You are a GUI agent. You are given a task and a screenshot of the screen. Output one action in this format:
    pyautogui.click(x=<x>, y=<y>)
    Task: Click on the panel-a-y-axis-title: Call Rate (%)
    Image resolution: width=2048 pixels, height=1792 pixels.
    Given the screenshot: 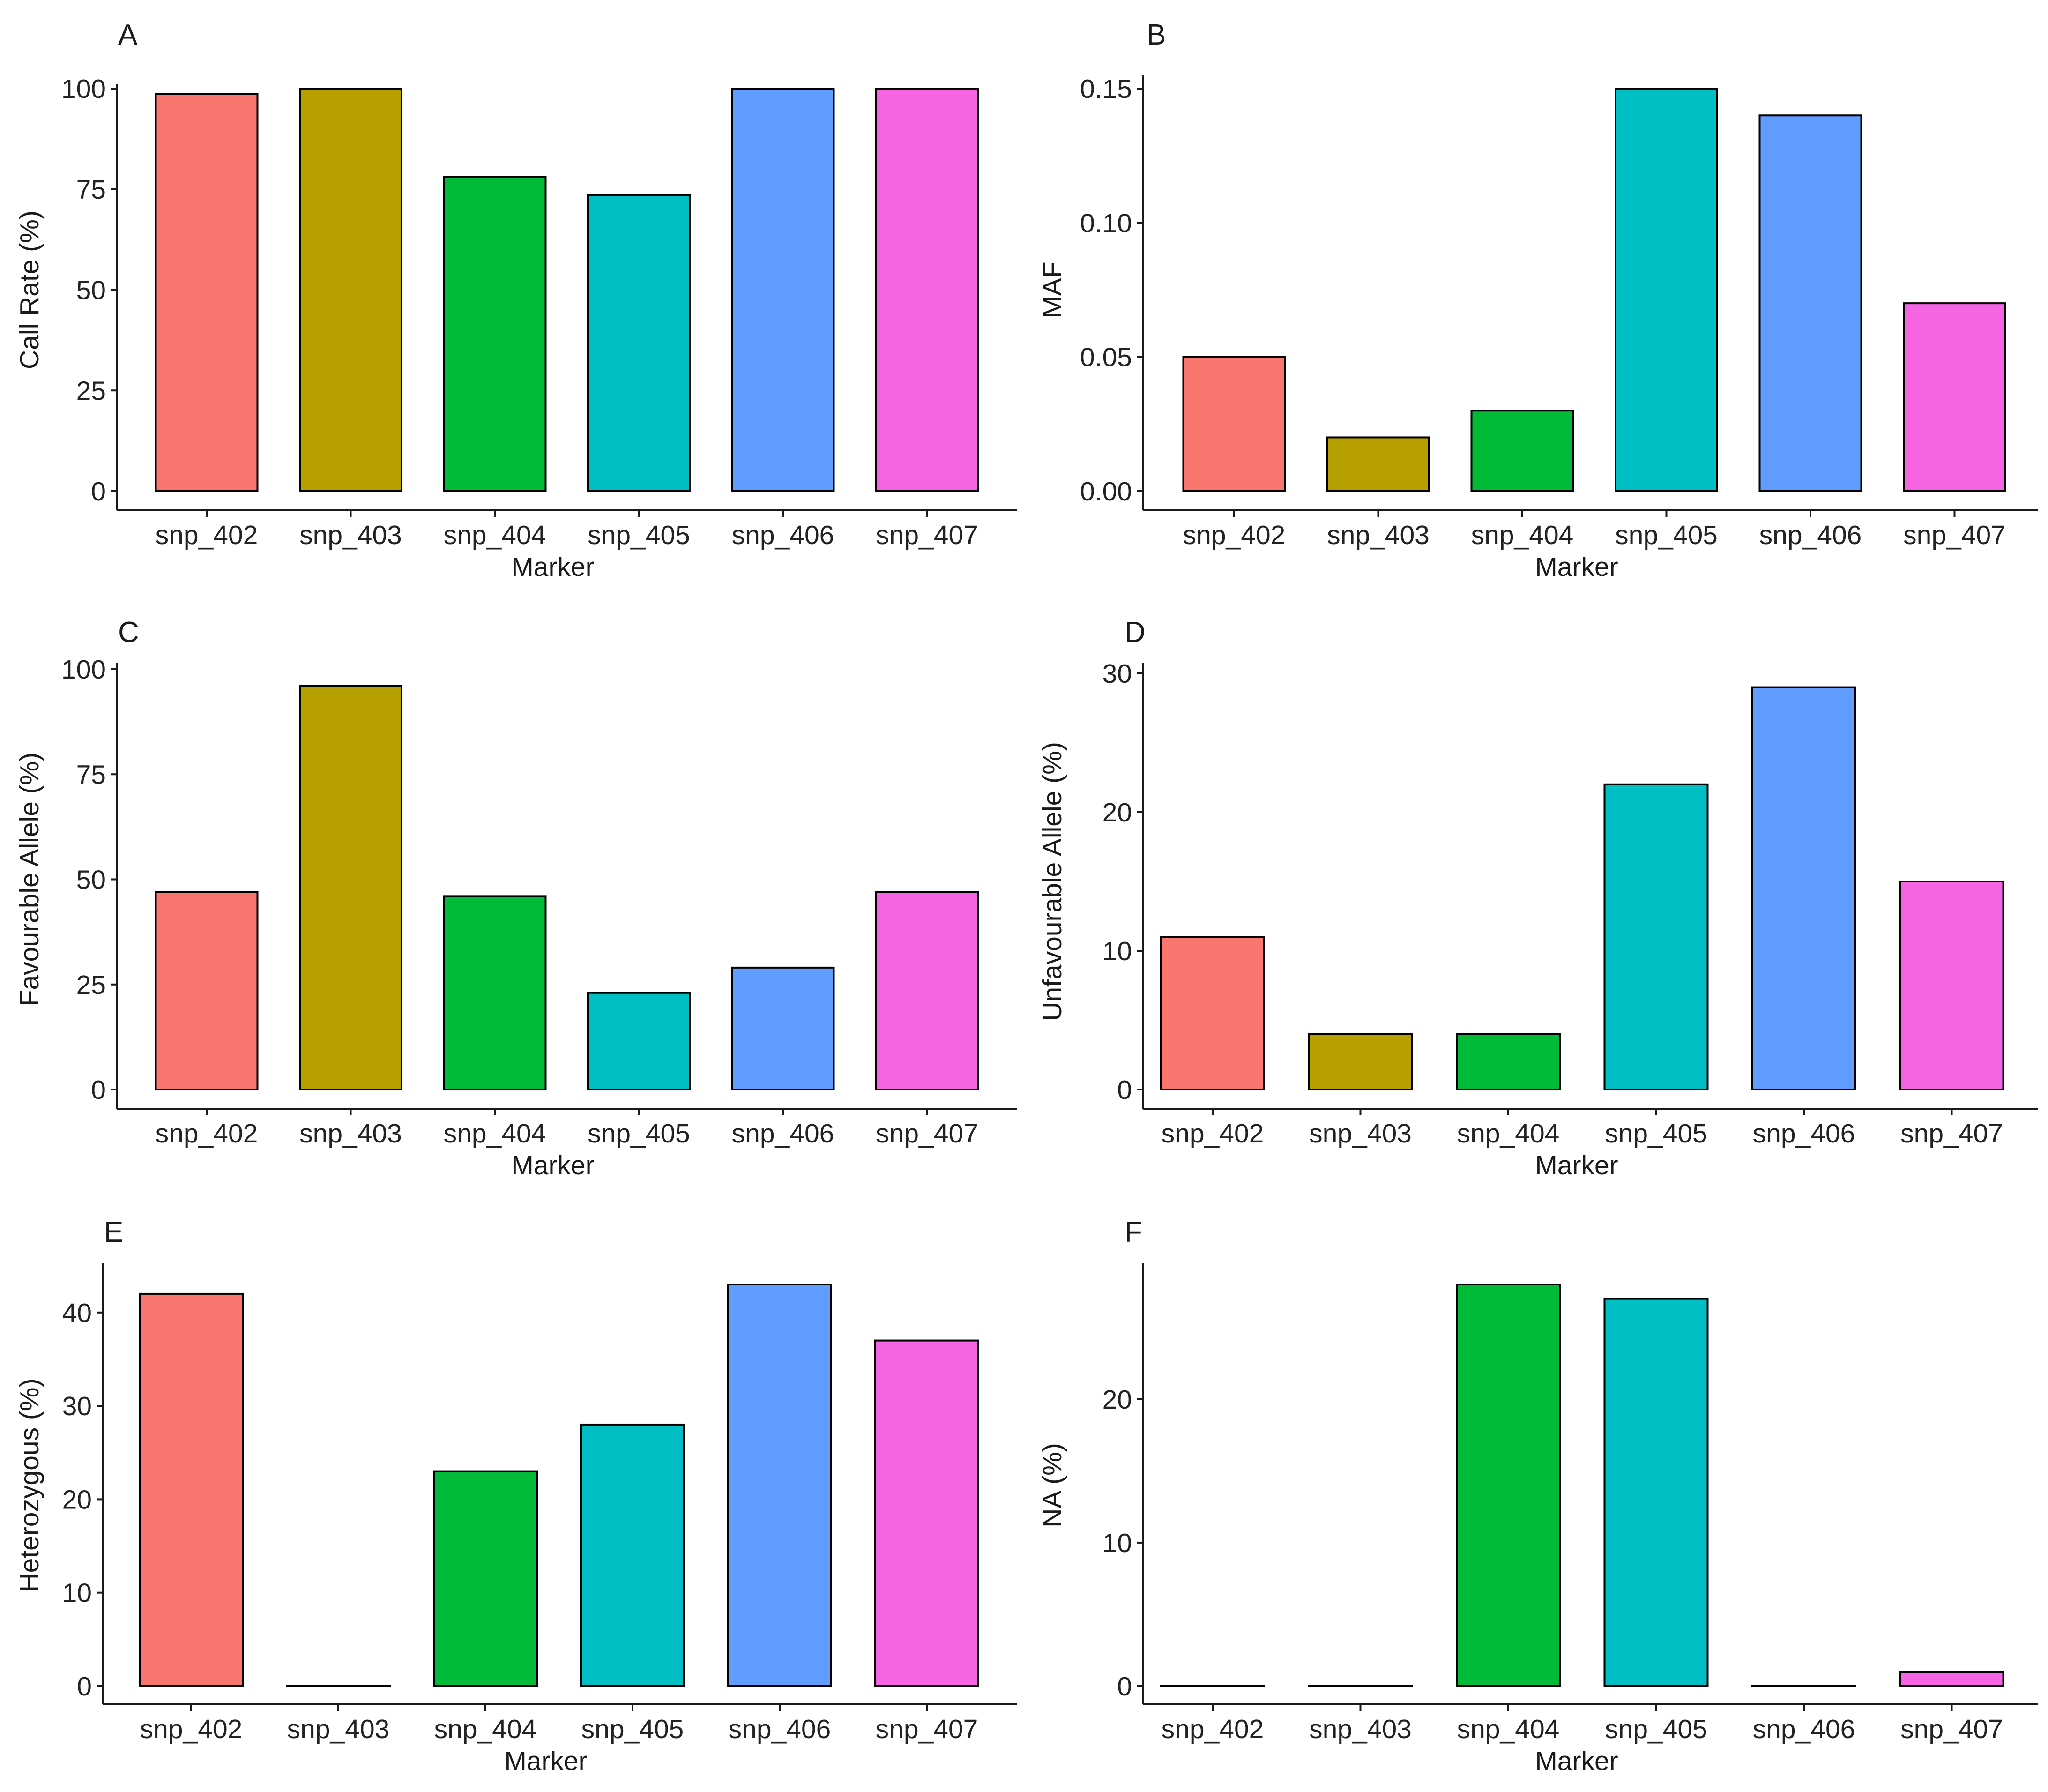 What is the action you would take?
    pyautogui.click(x=30, y=289)
    